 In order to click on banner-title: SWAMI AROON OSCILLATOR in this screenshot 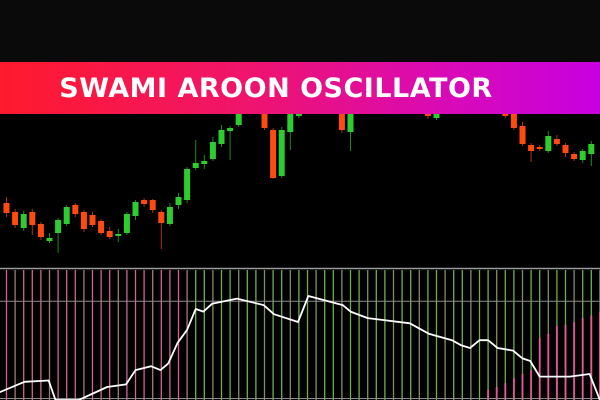, I will do `click(276, 88)`.